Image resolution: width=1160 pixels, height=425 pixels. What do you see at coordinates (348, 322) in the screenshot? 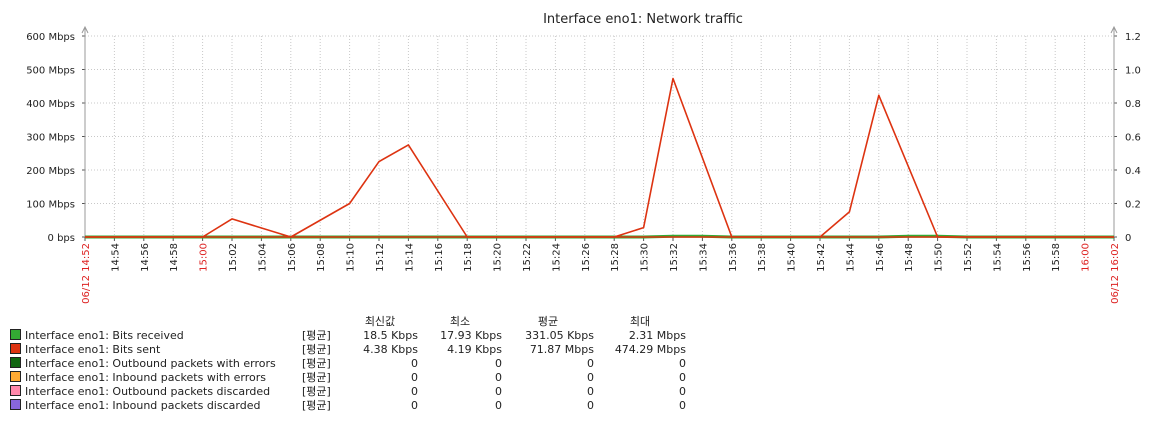
I see `legend-header-row: 최신값 최소 평균 최대` at bounding box center [348, 322].